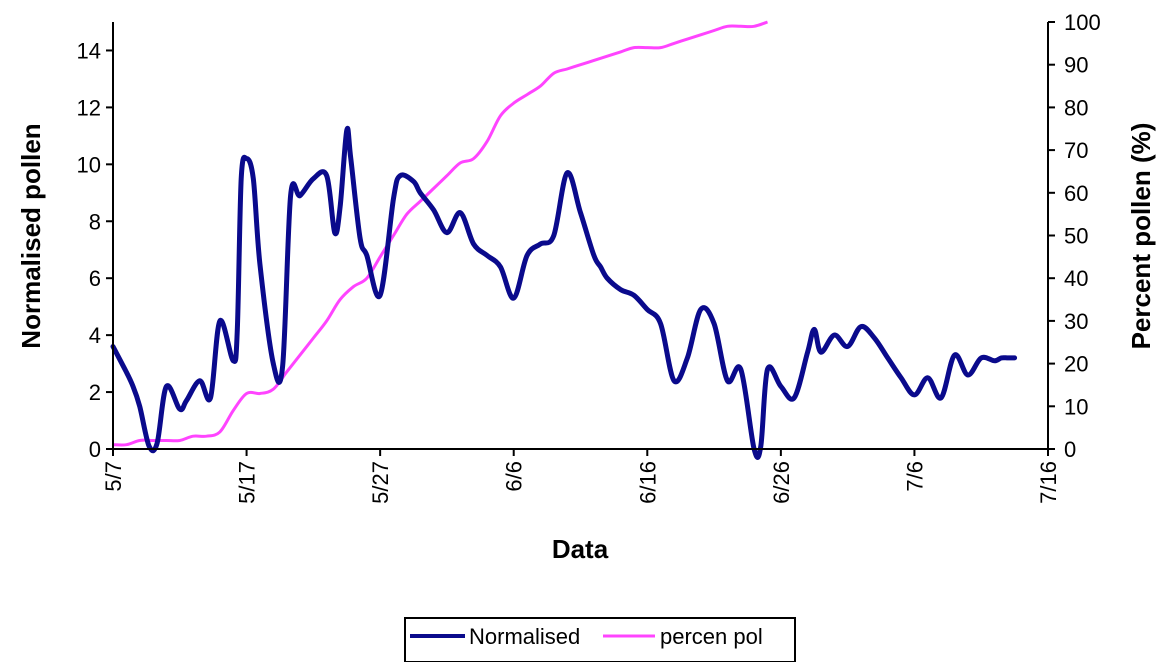 Image resolution: width=1165 pixels, height=662 pixels. I want to click on x-axis-title: Data, so click(580, 549).